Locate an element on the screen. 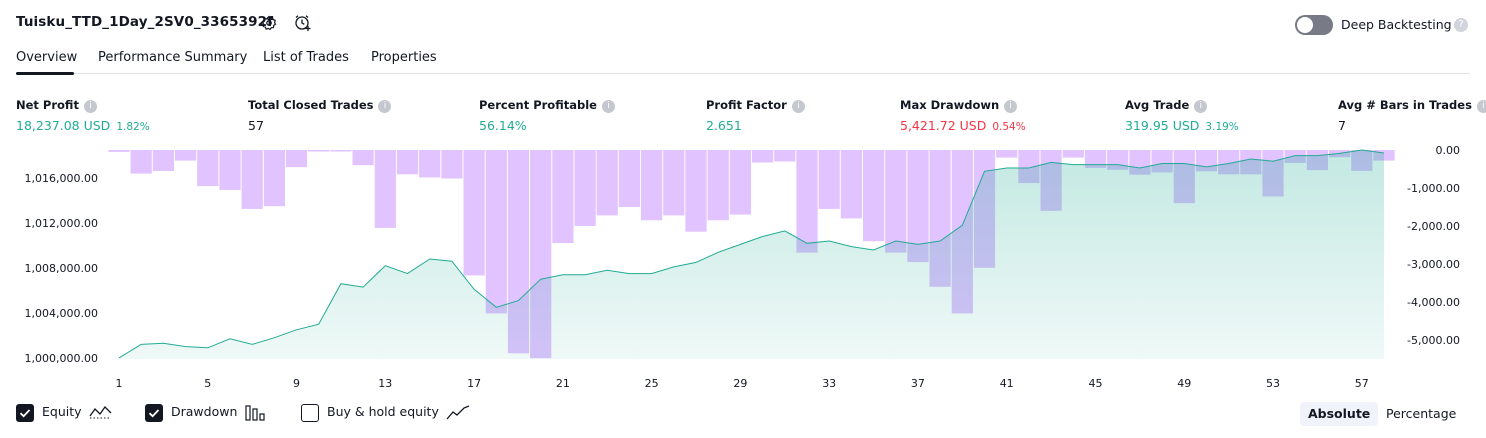 This screenshot has width=1486, height=438. metric-percent-profitable: Percent Profitable i 56.14% is located at coordinates (547, 113).